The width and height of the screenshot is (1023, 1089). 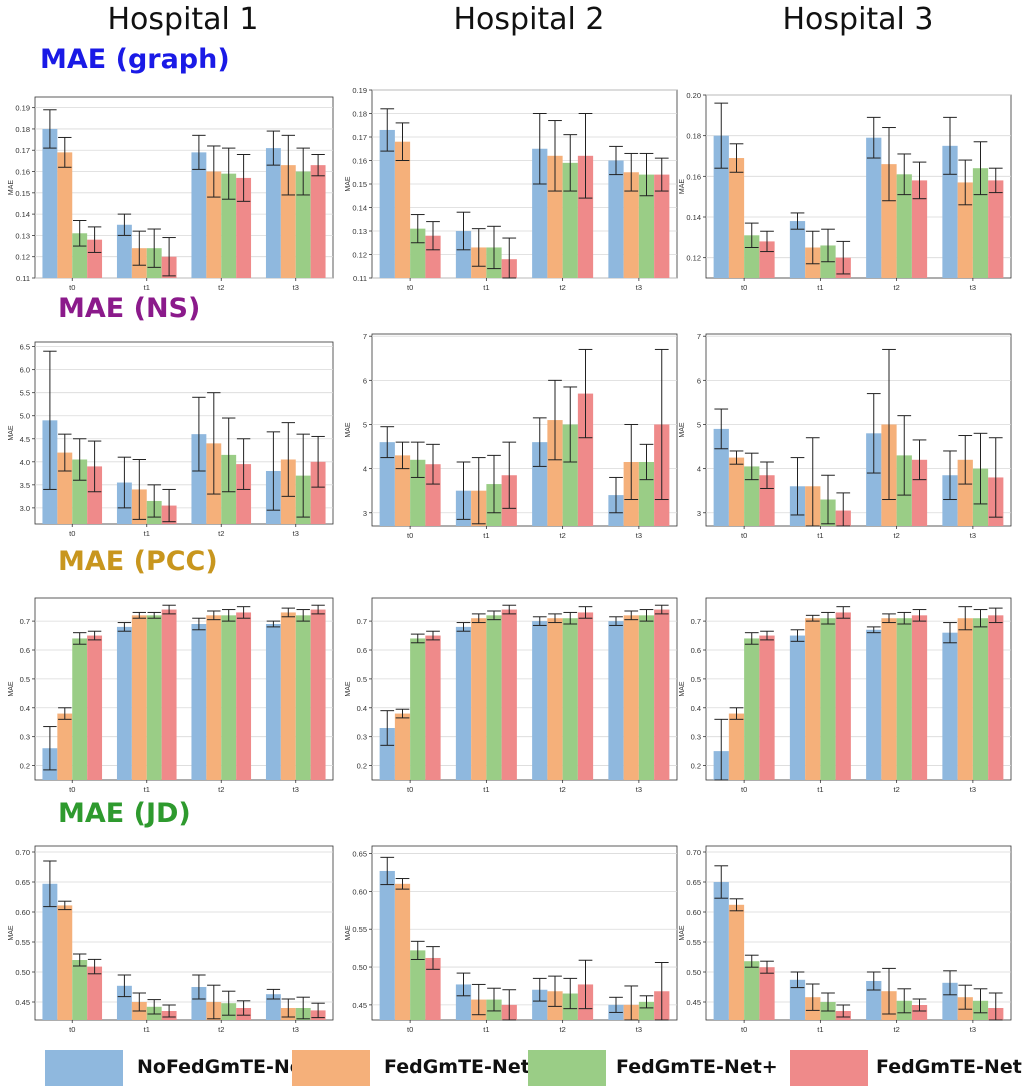 I want to click on bar-fedgmte-net-plus-plus-t3, so click(x=996, y=697).